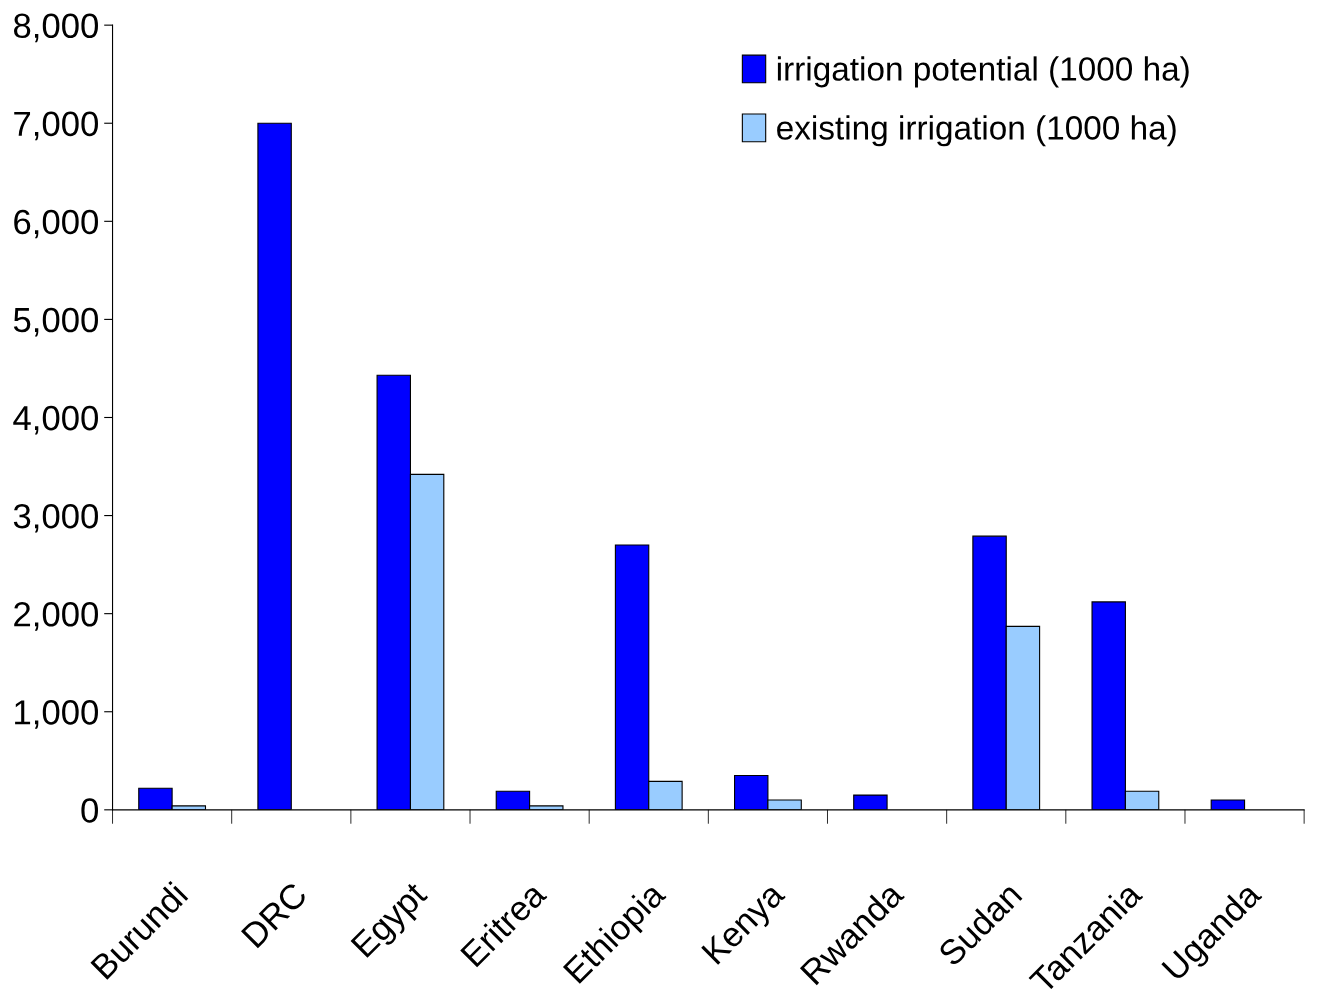  Describe the element at coordinates (55, 420) in the screenshot. I see `y-tick-label: 4,000` at that location.